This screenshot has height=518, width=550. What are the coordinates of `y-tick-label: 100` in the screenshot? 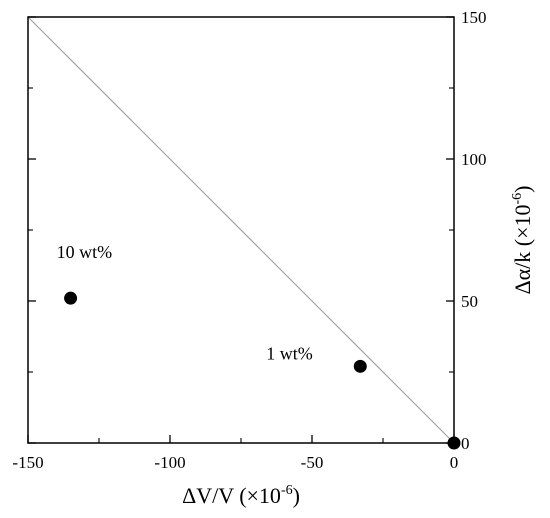 It's located at (474, 159).